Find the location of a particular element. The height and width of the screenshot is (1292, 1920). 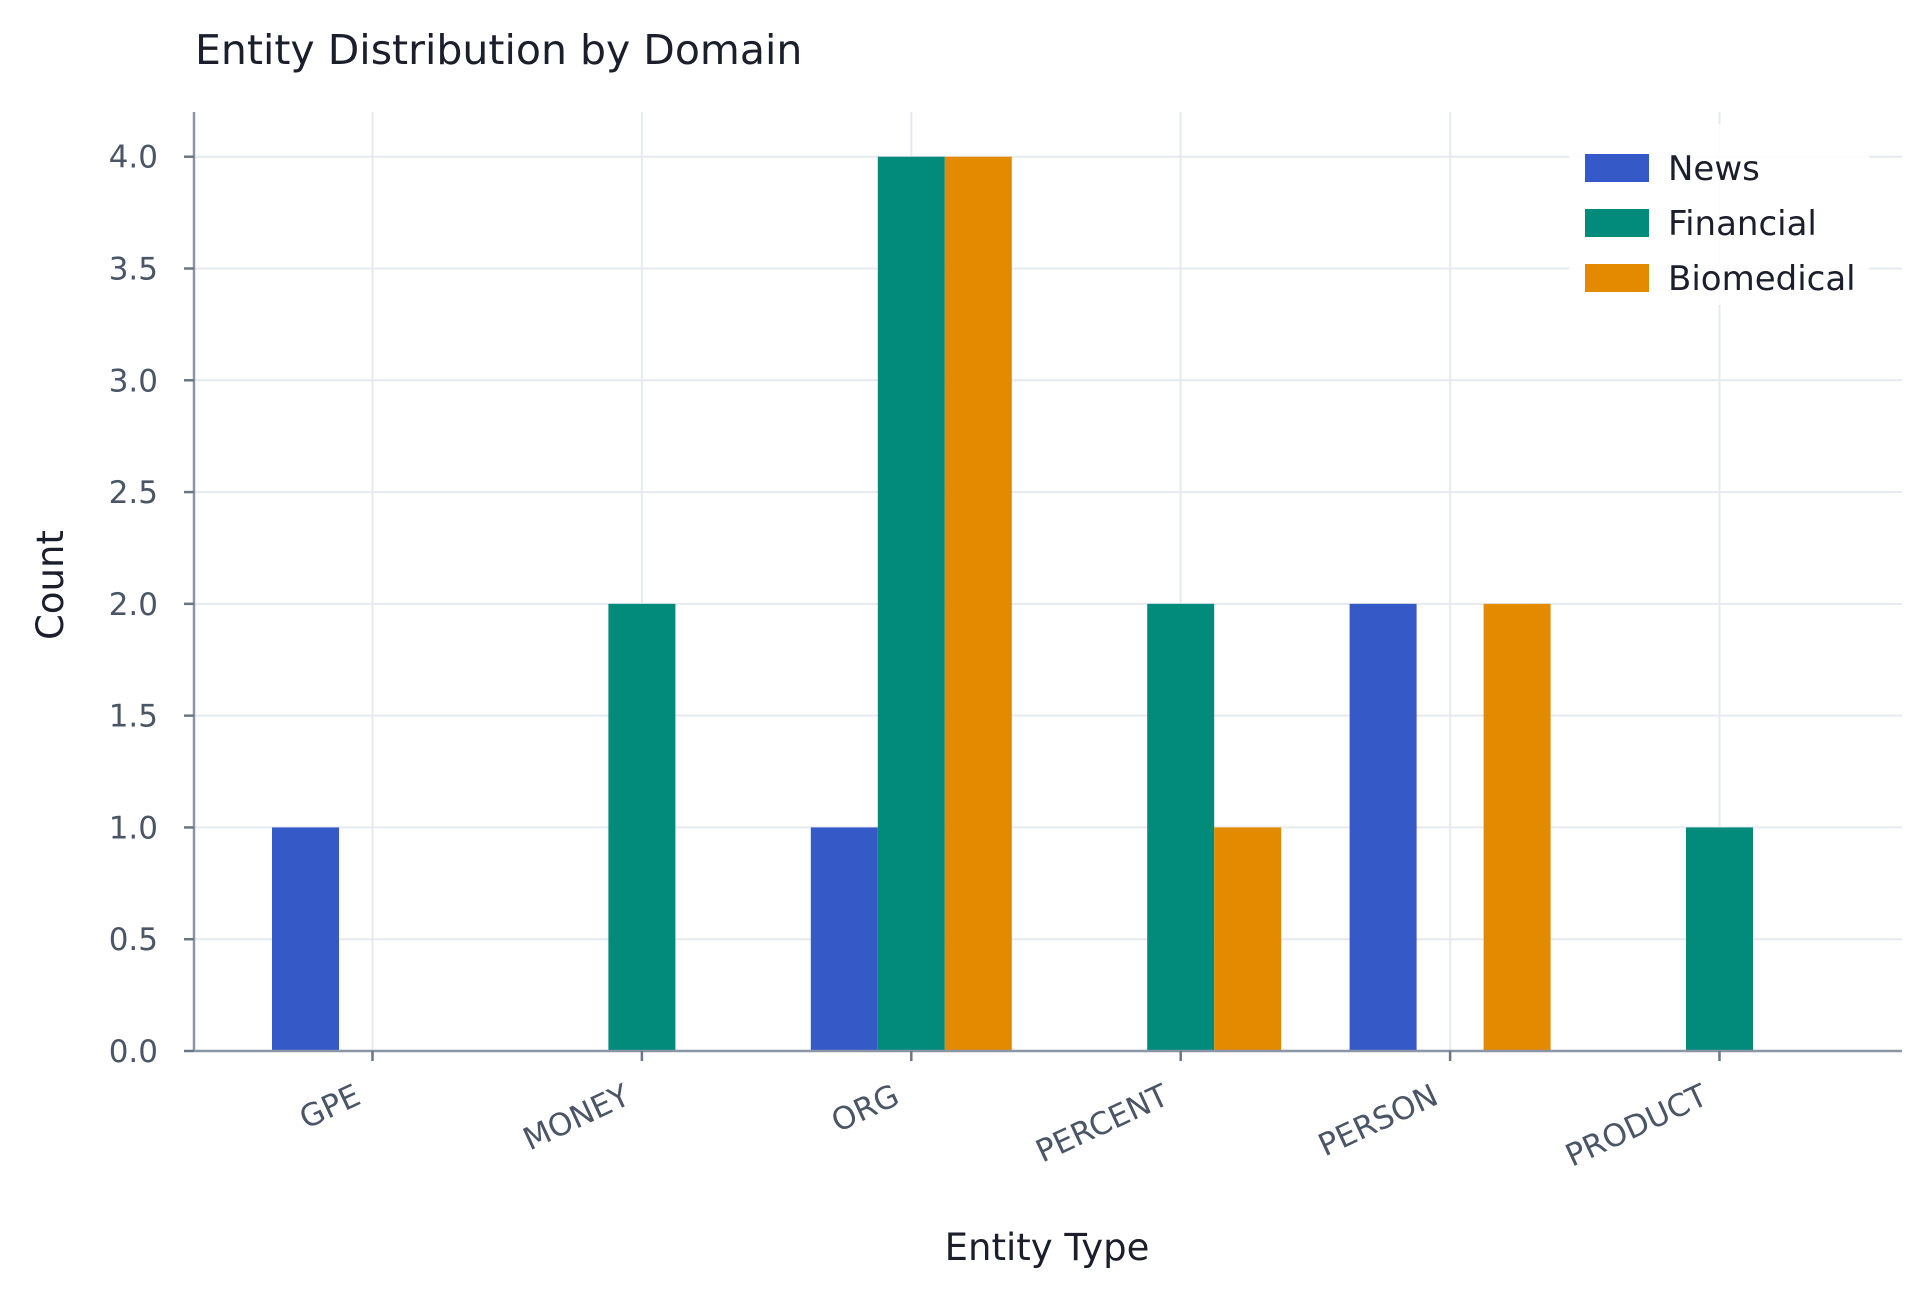

legend-label-biomedical: Biomedical is located at coordinates (1762, 279).